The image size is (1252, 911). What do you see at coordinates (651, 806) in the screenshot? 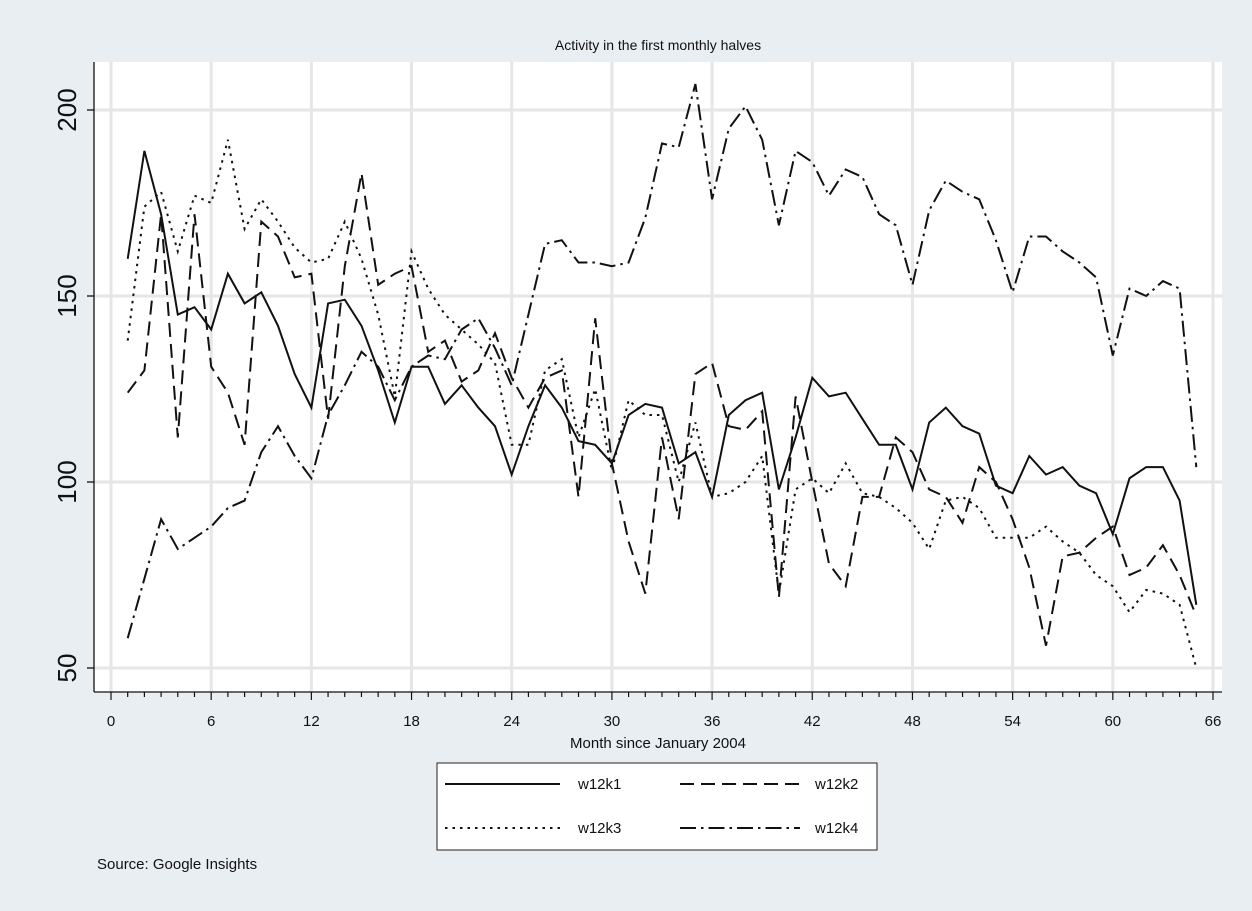
I see `legend-items: w12k1 w12k2 w12k3 w12k4` at bounding box center [651, 806].